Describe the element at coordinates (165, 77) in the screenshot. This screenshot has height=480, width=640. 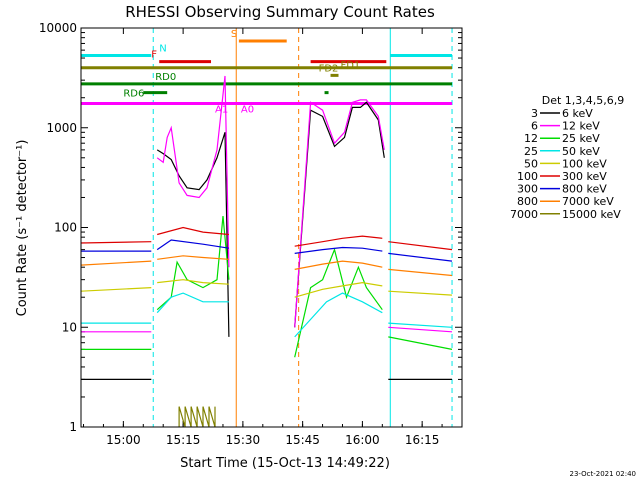
I see `flag-label-rd0: RD0` at that location.